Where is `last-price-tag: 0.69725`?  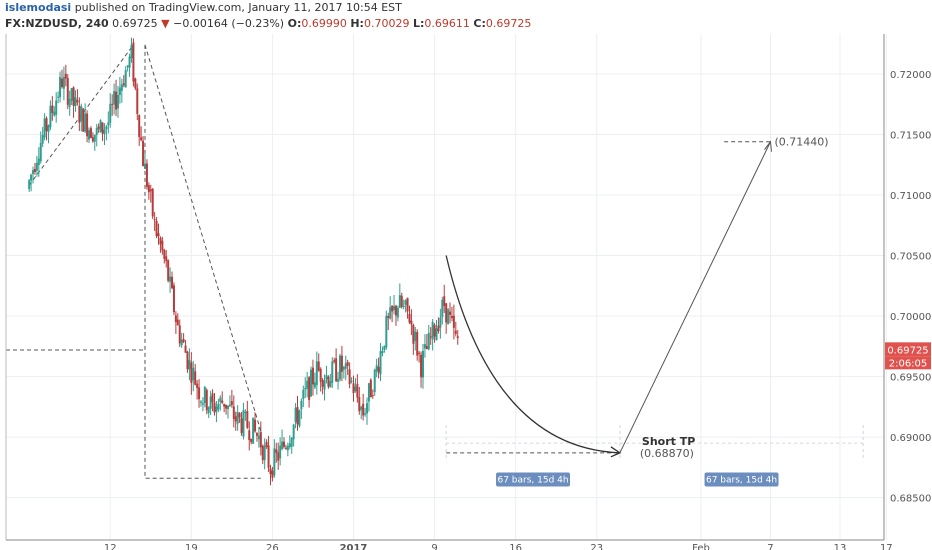 last-price-tag: 0.69725 is located at coordinates (907, 350).